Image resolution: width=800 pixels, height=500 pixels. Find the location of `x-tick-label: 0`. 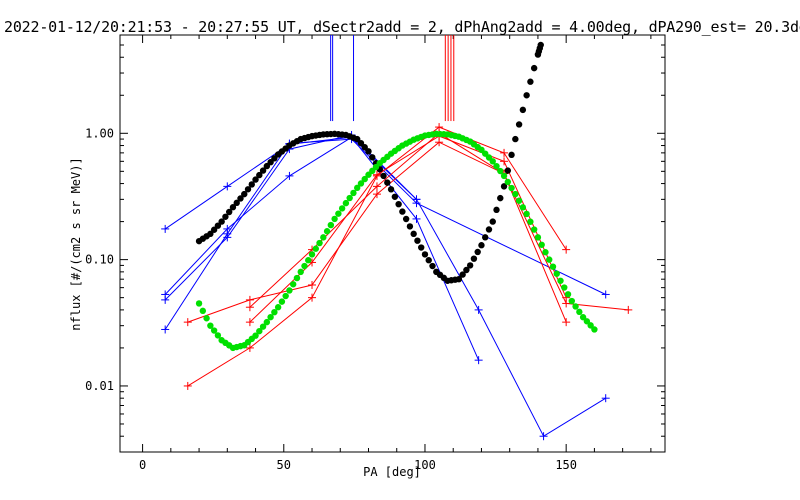

x-tick-label: 0 is located at coordinates (142, 465).